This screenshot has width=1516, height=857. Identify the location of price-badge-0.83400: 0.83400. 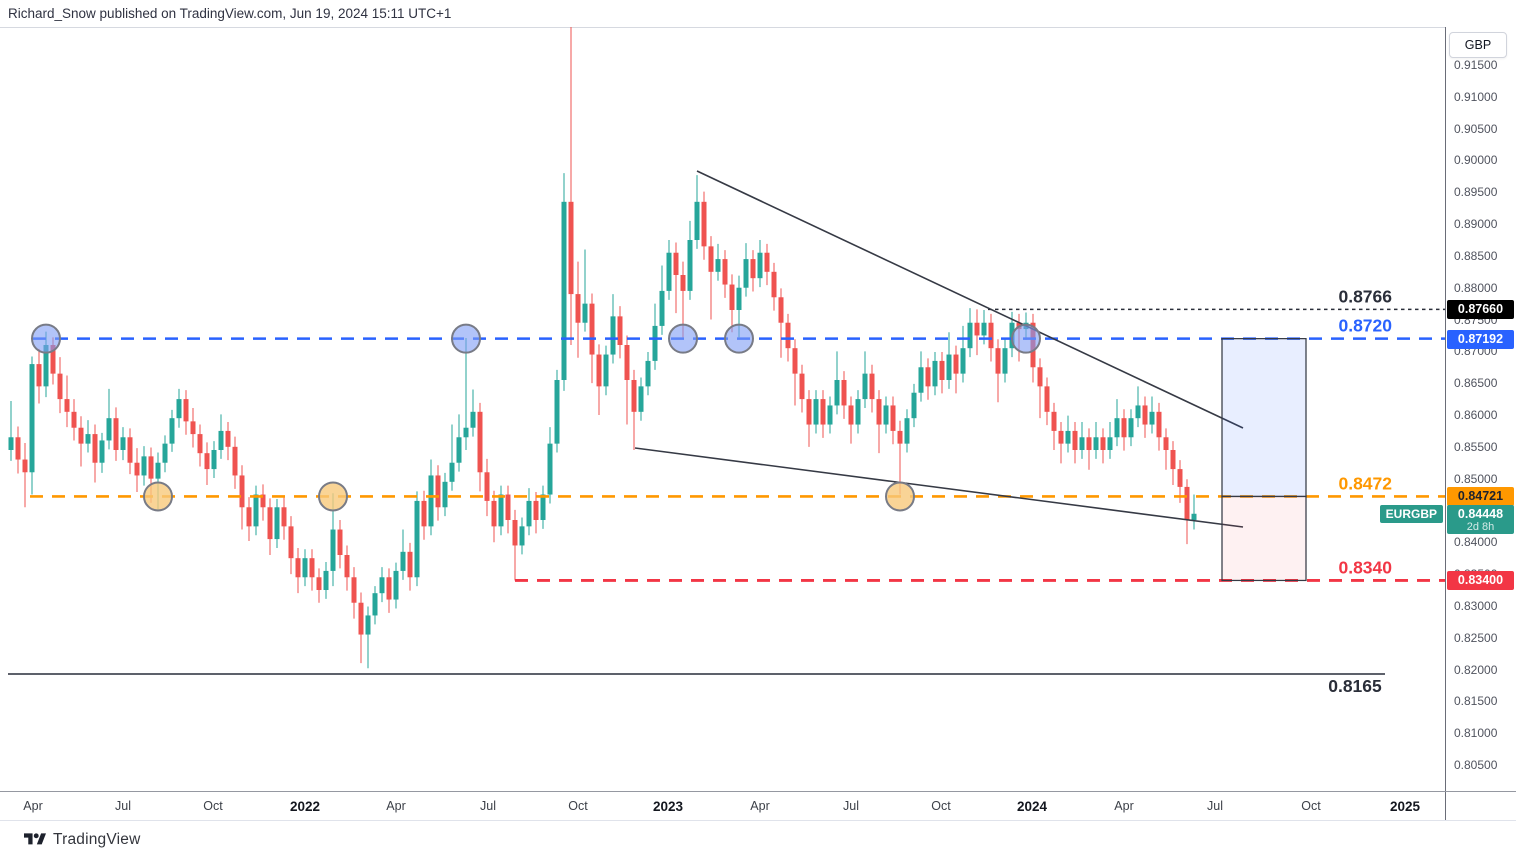
(1480, 580).